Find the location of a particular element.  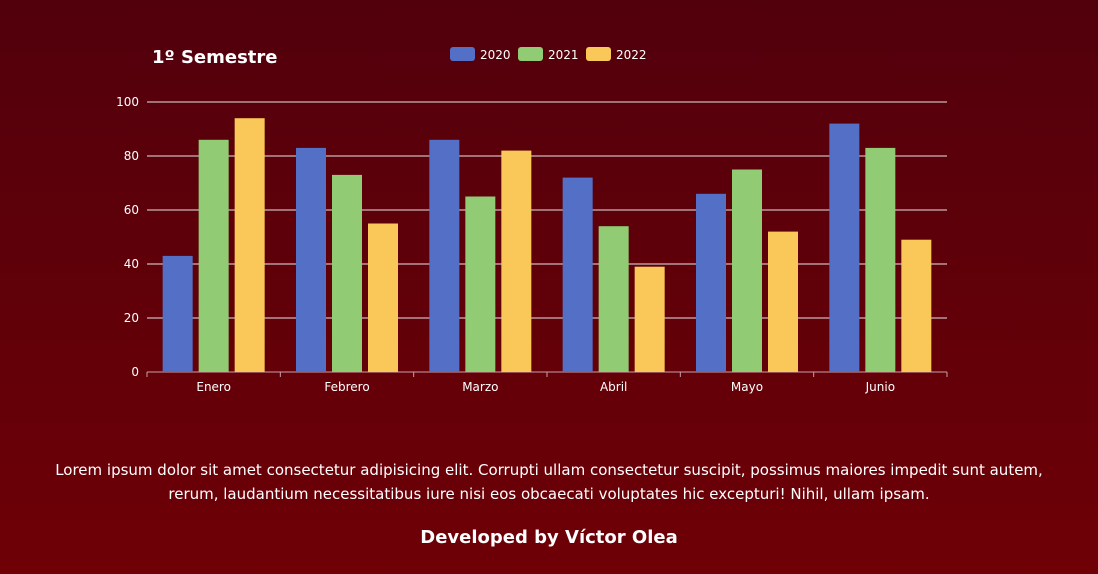

y-tick-label: 100 is located at coordinates (127, 102).